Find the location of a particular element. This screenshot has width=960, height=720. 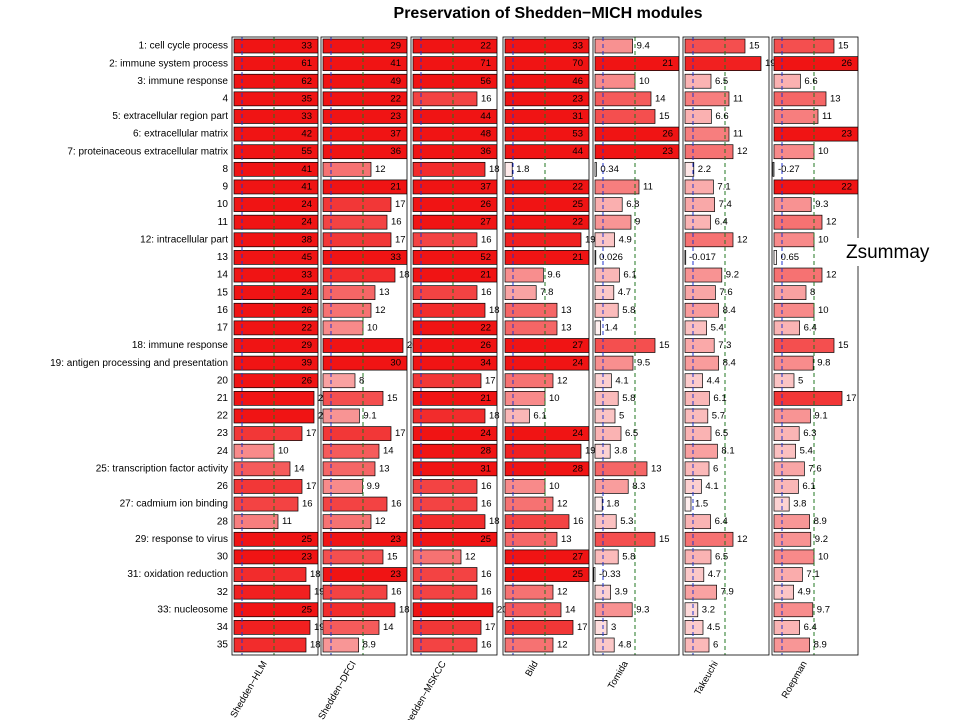

value-label: 8.1 is located at coordinates (727, 451).